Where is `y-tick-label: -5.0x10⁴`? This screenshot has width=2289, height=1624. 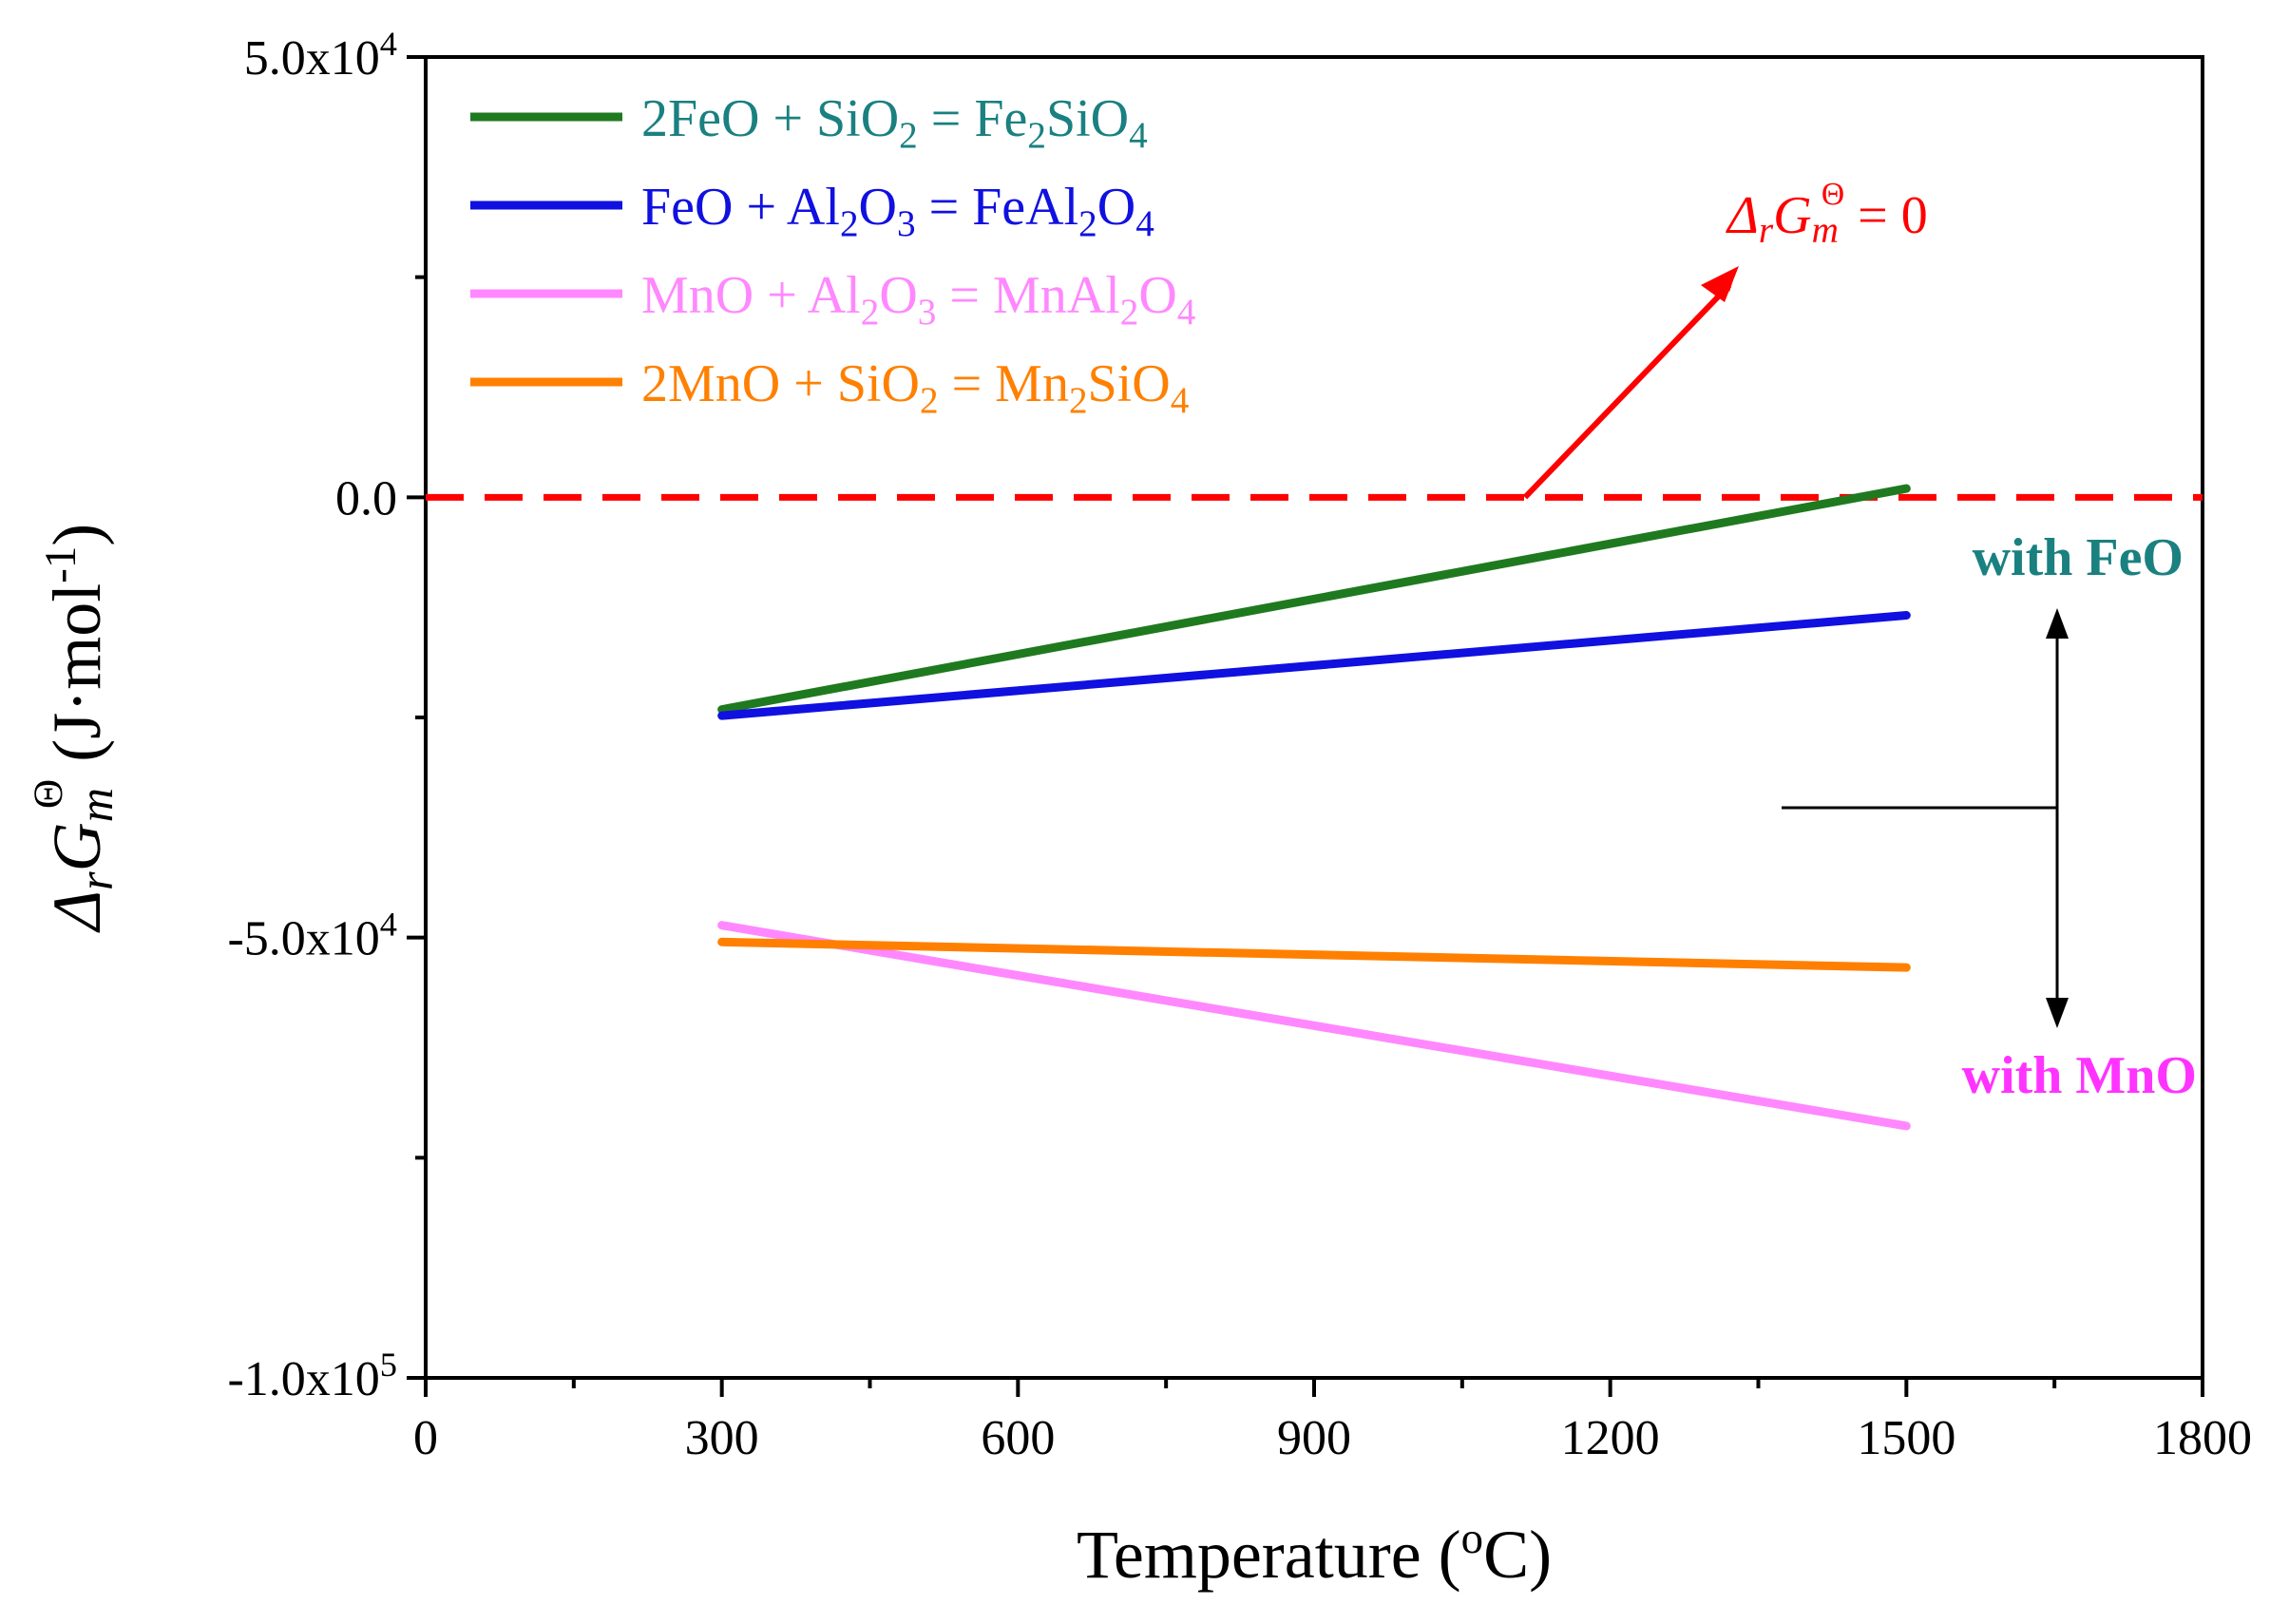
y-tick-label: -5.0x10⁴ is located at coordinates (312, 936).